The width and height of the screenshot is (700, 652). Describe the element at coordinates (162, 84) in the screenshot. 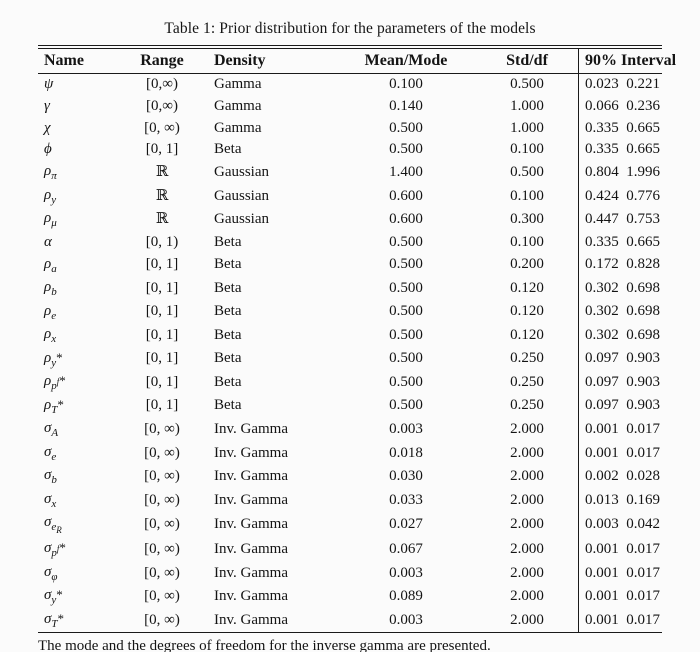

I see `param-range: [0,∞)` at that location.